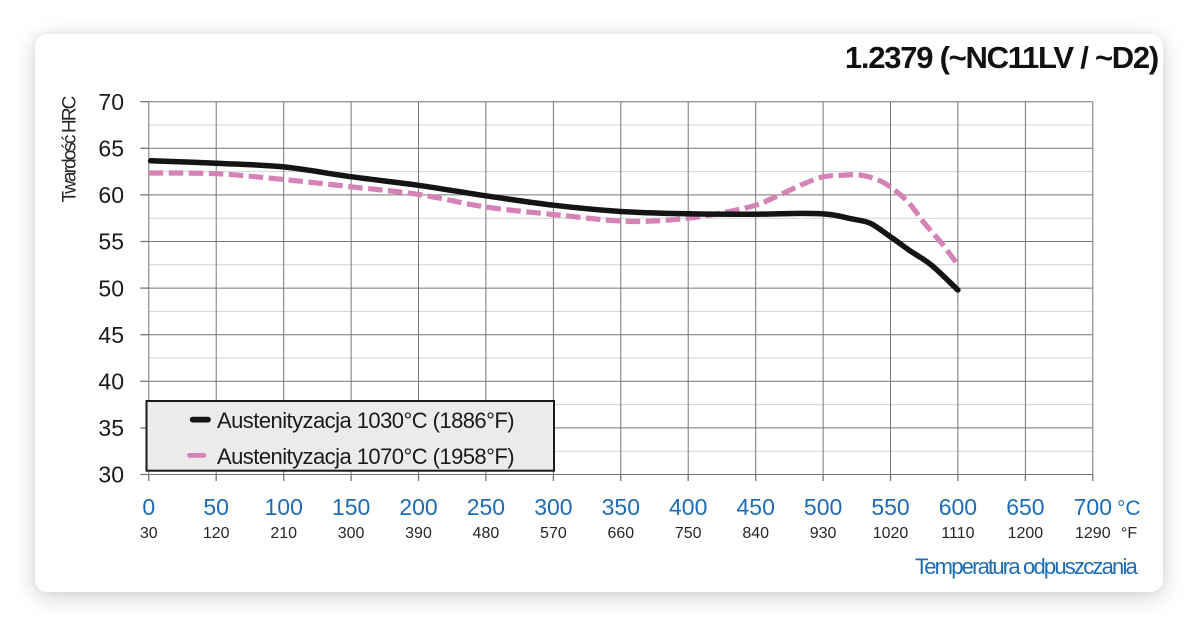  I want to click on svg-text: 40, so click(111, 382).